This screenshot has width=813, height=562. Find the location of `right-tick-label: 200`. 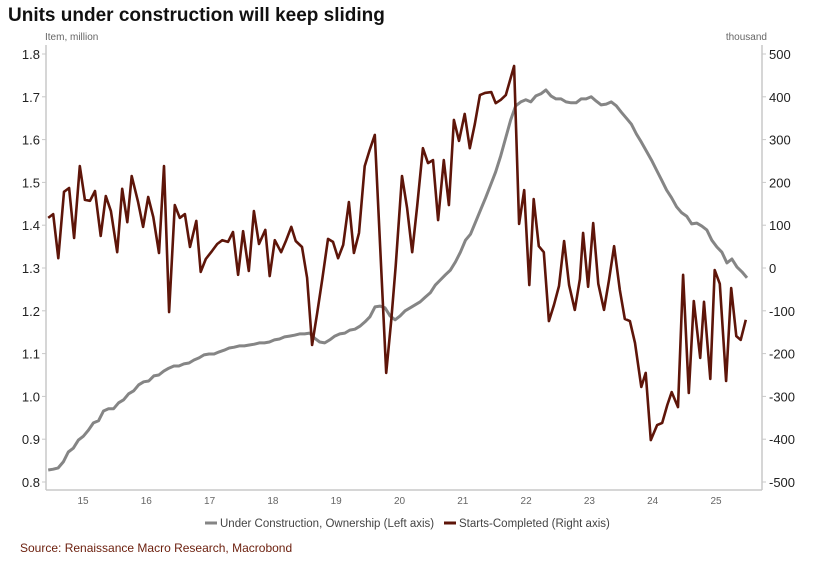

right-tick-label: 200 is located at coordinates (780, 182).